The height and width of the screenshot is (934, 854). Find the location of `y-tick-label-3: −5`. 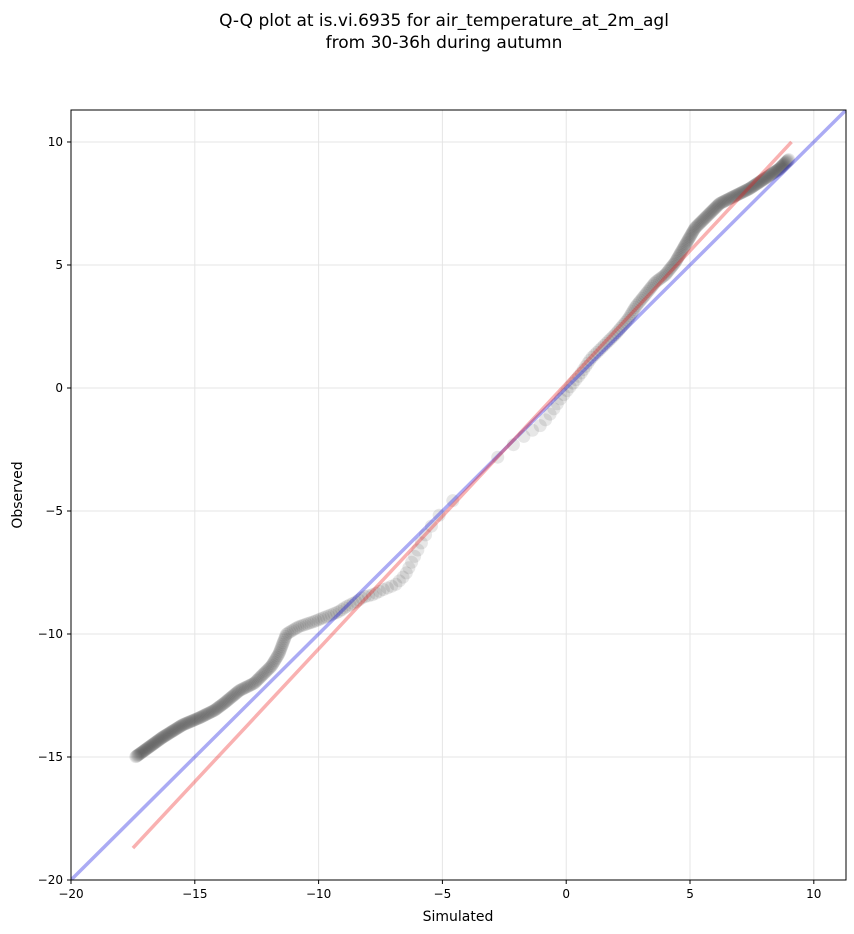

y-tick-label-3: −5 is located at coordinates (54, 511).